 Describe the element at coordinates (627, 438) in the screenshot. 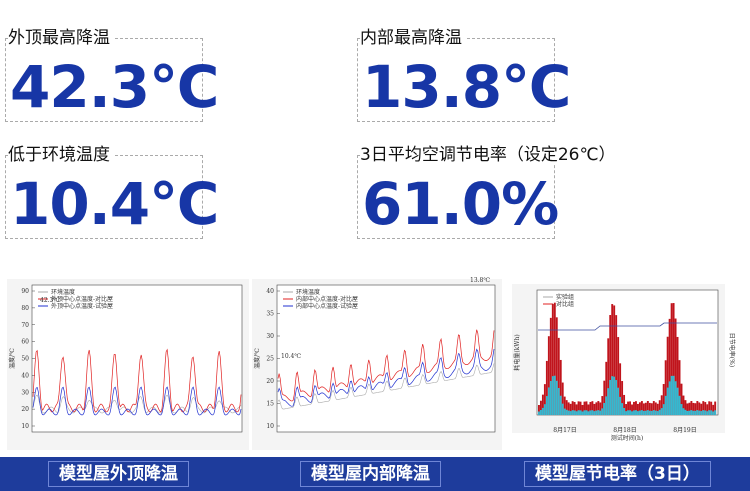

I see `x-axis-label: 测试时间(h)` at that location.